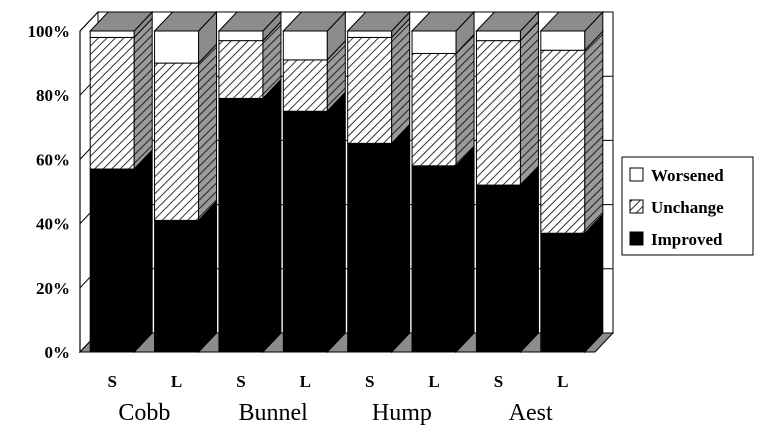  I want to click on bar-improved-5-side, so click(401, 238).